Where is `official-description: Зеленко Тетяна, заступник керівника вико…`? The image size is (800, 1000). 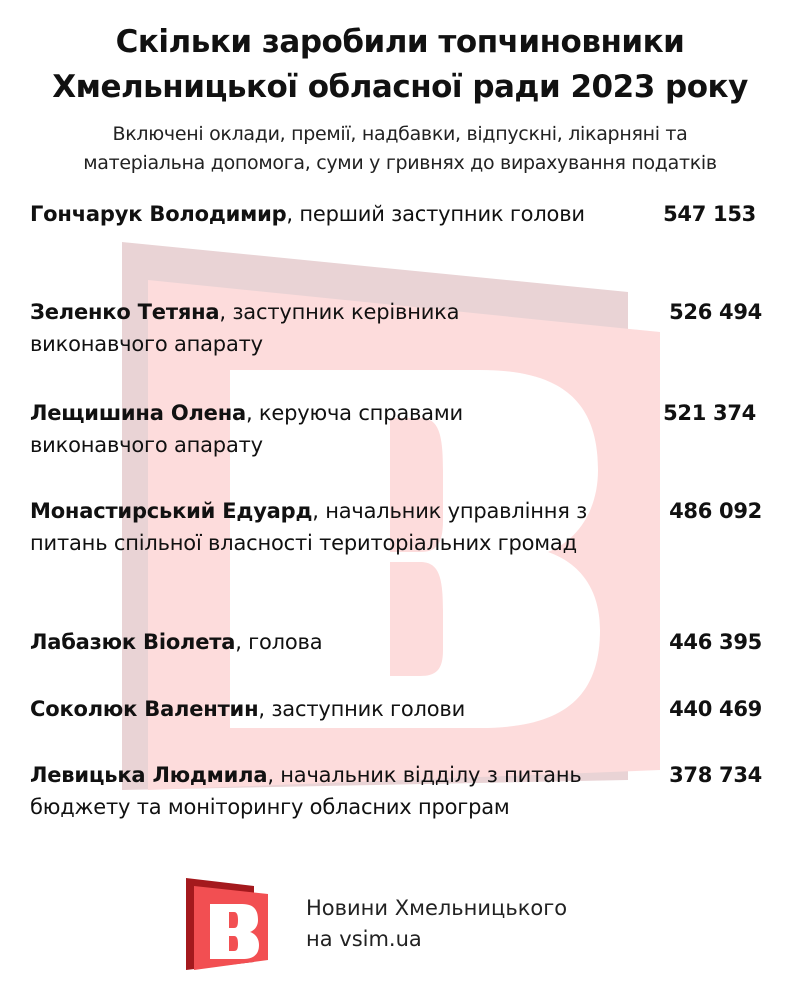
official-description: Зеленко Тетяна, заступник керівника вико… is located at coordinates (290, 328).